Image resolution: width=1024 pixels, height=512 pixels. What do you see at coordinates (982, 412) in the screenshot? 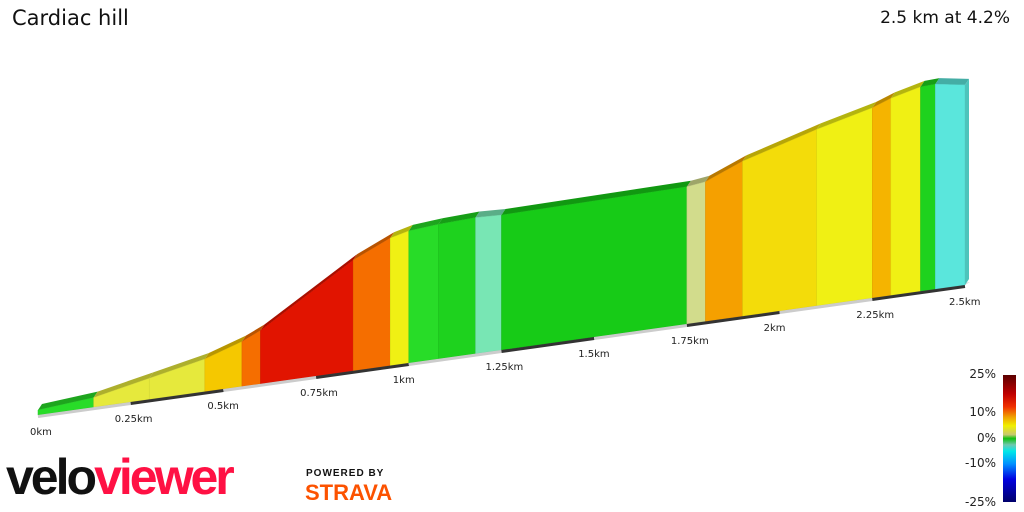
I see `legend-label: 10%` at bounding box center [982, 412].